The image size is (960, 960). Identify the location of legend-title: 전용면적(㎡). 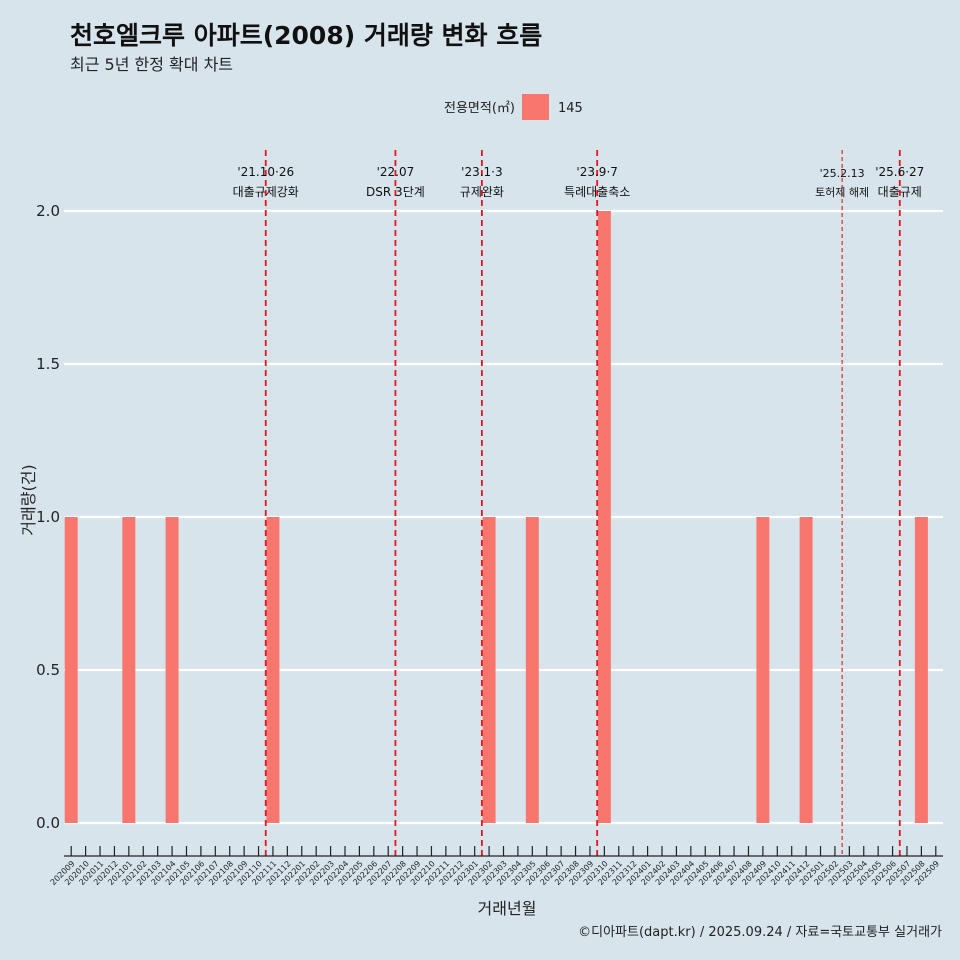
(479, 108).